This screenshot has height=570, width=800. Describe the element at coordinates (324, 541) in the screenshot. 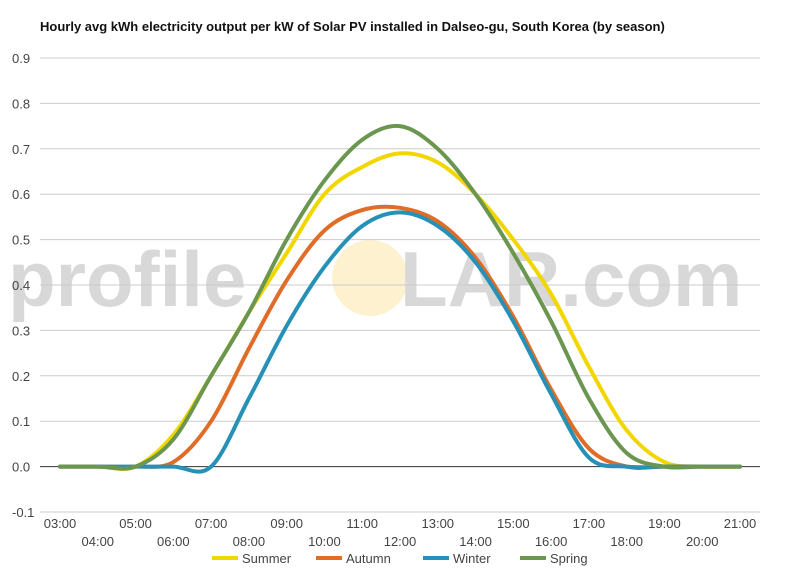

I see `x-tick-label: 10:00` at that location.